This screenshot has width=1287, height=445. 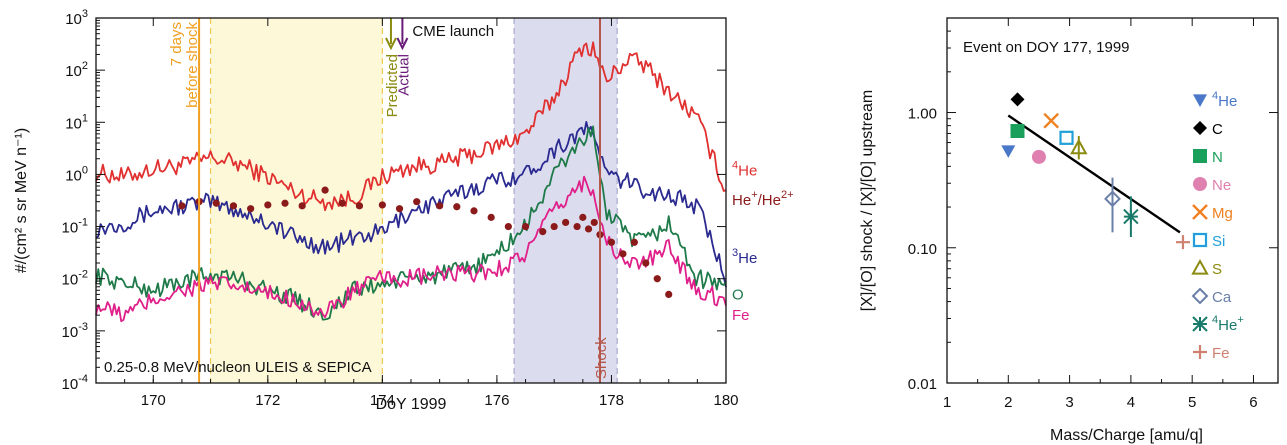 I want to click on r-y-tick-label-0: 1.00, so click(x=922, y=114).